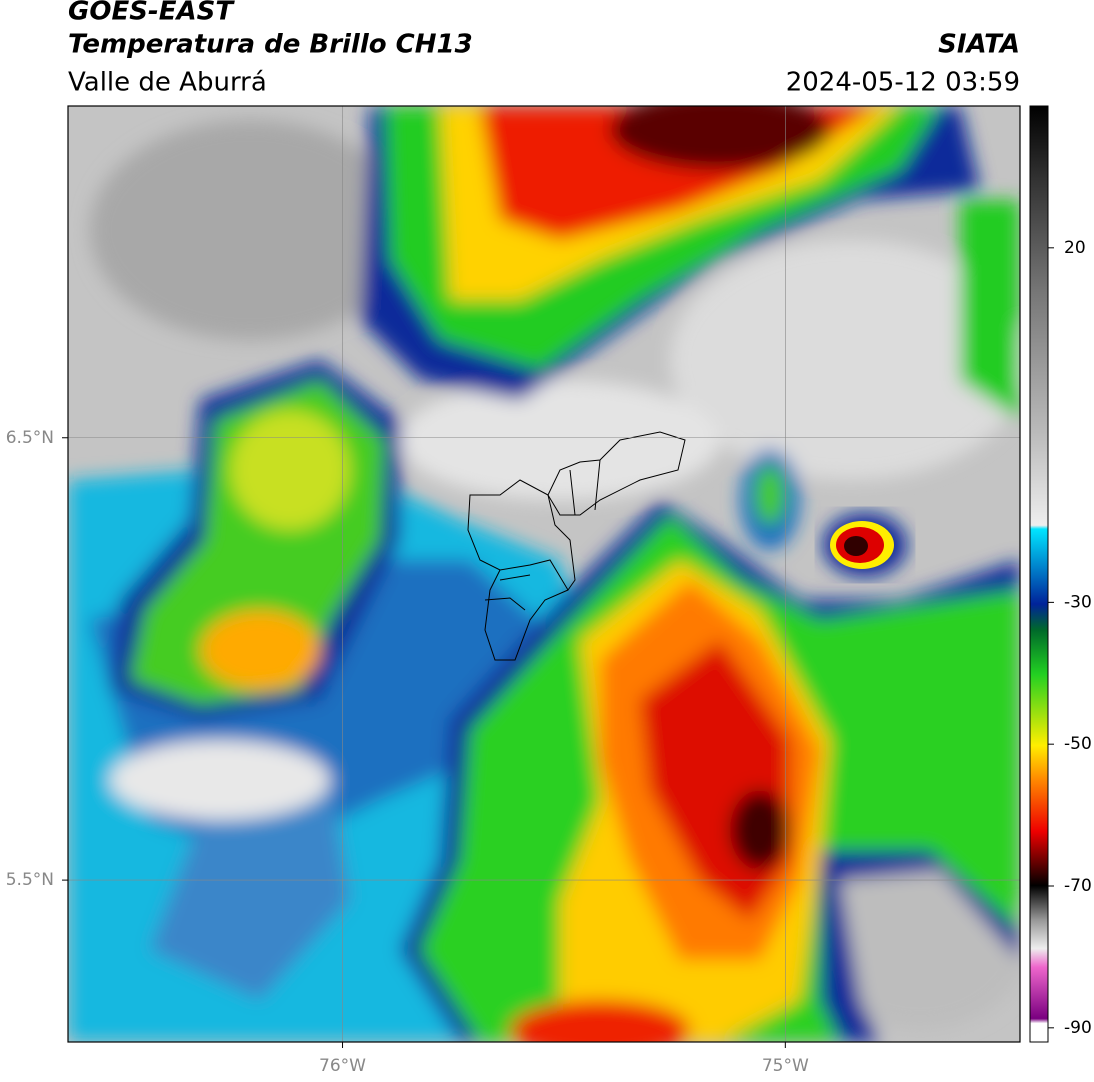  I want to click on colorbar-tick-label: -90, so click(1078, 1028).